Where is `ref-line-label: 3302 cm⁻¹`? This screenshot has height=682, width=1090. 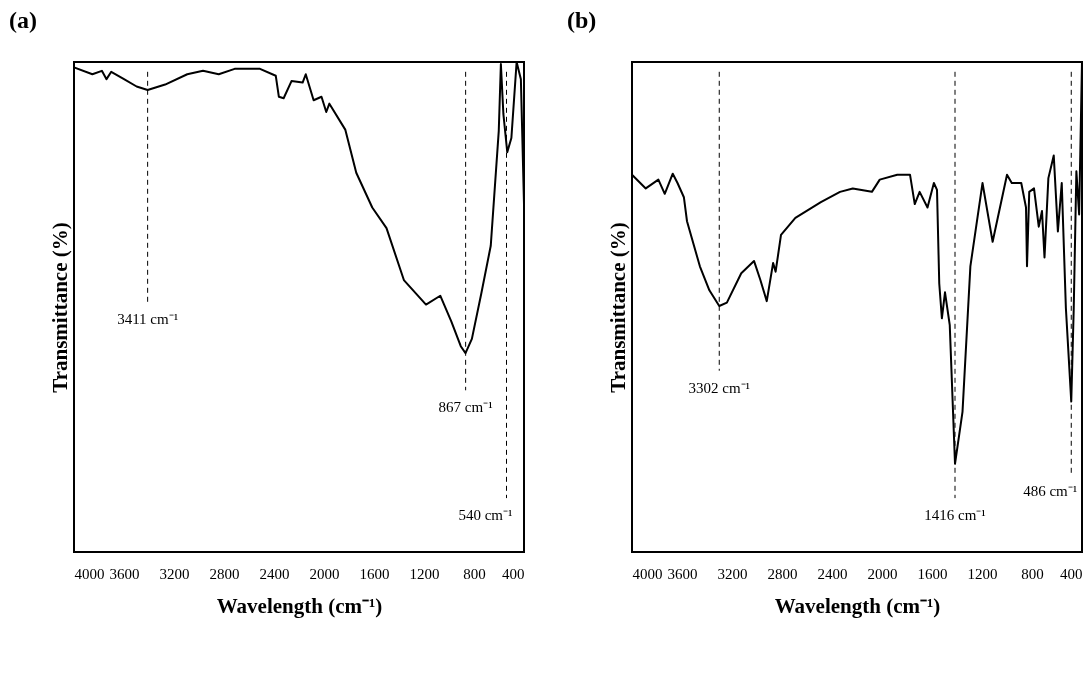 ref-line-label: 3302 cm⁻¹ is located at coordinates (719, 387).